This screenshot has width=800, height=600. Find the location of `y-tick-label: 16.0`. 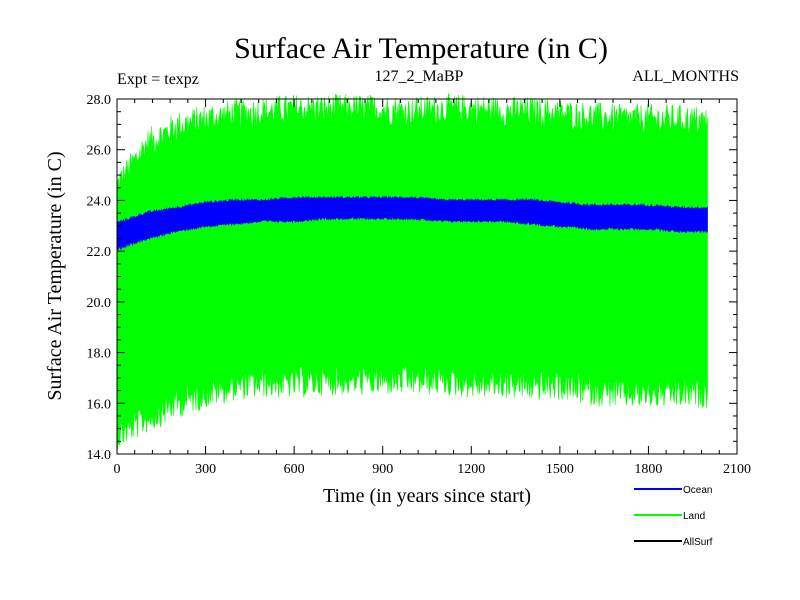

y-tick-label: 16.0 is located at coordinates (99, 404).